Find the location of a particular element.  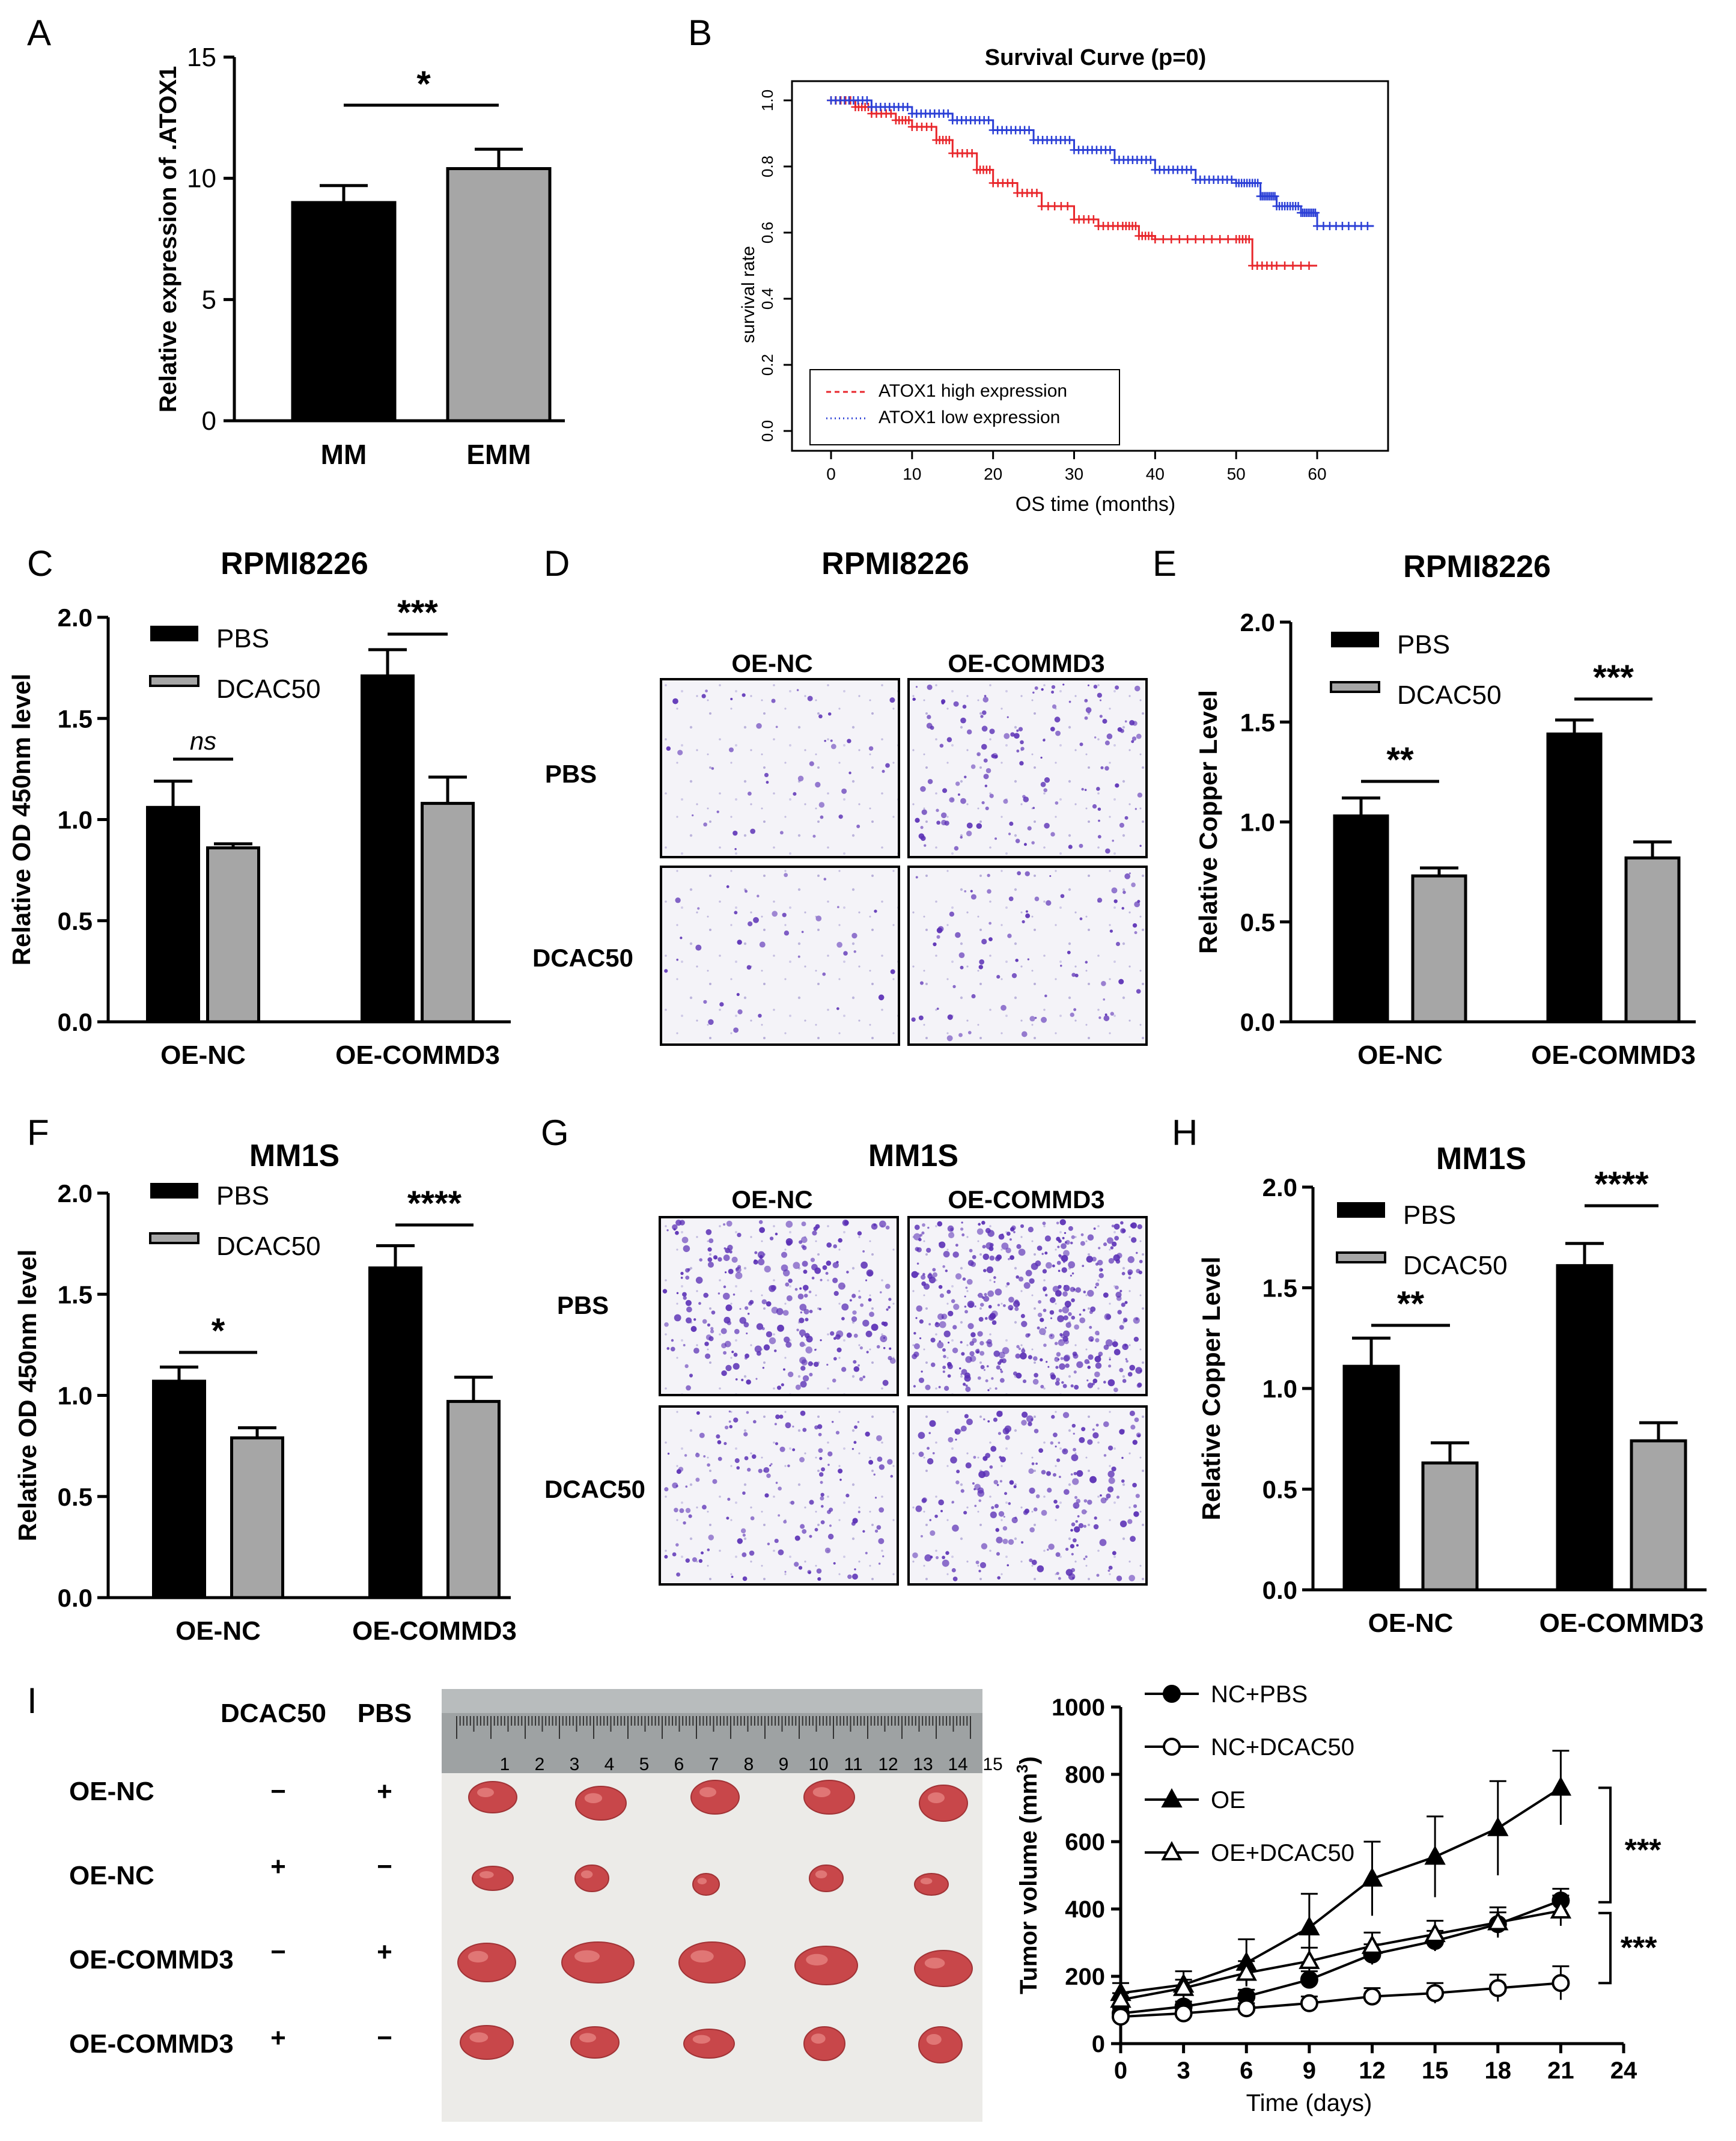

x-tick-label: 0 is located at coordinates (1120, 2070).